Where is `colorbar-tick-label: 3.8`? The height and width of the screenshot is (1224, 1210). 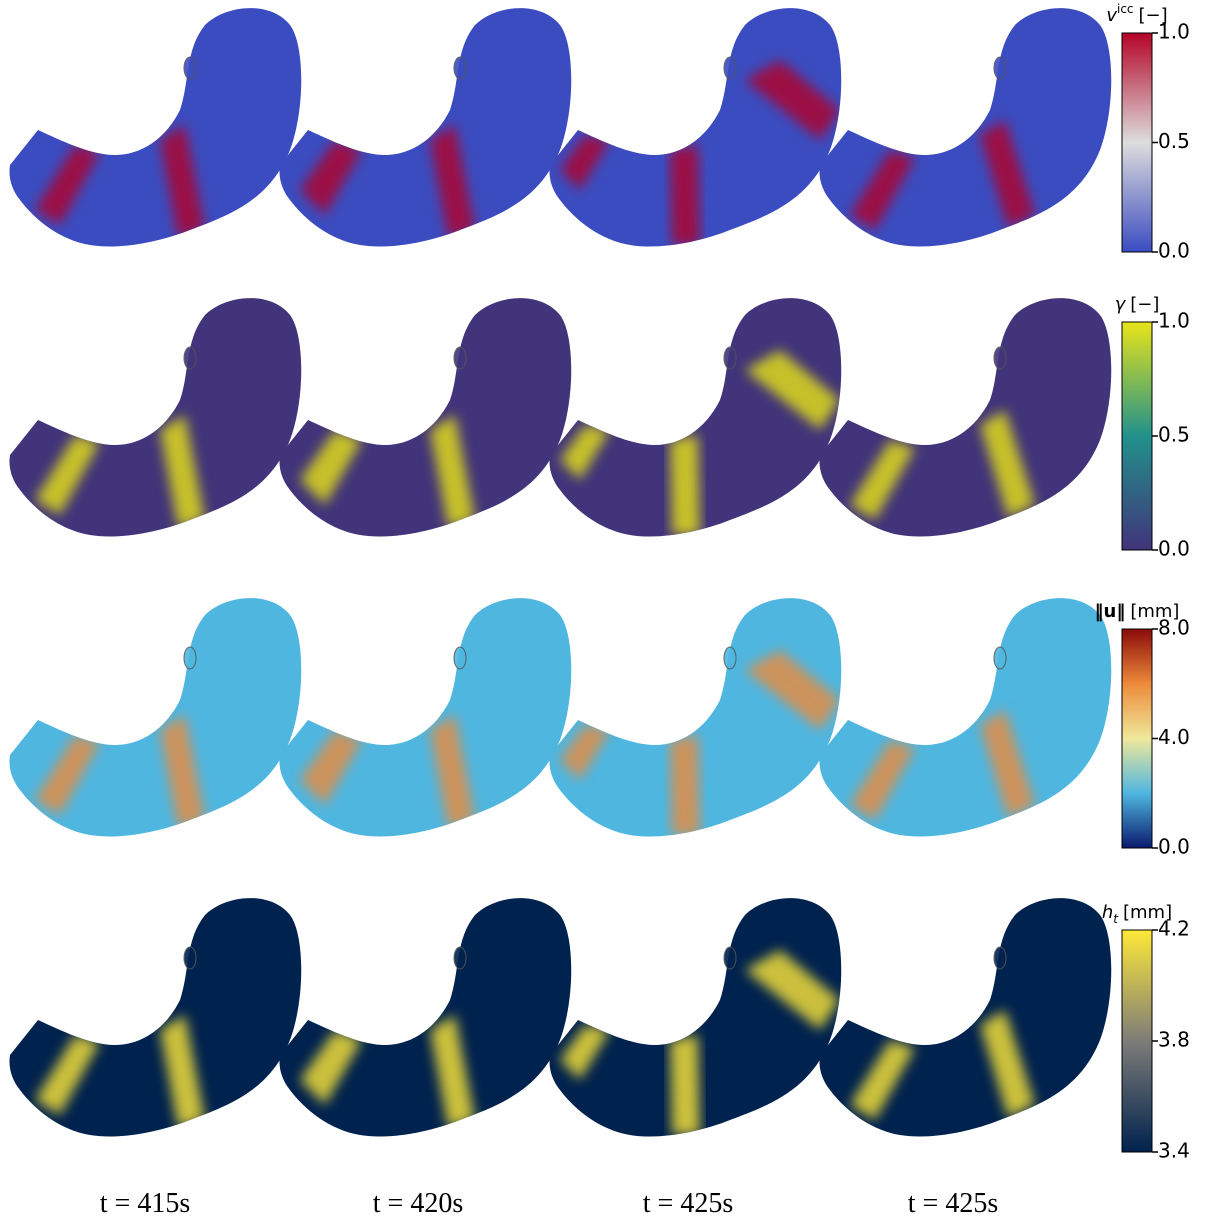 colorbar-tick-label: 3.8 is located at coordinates (1174, 1040).